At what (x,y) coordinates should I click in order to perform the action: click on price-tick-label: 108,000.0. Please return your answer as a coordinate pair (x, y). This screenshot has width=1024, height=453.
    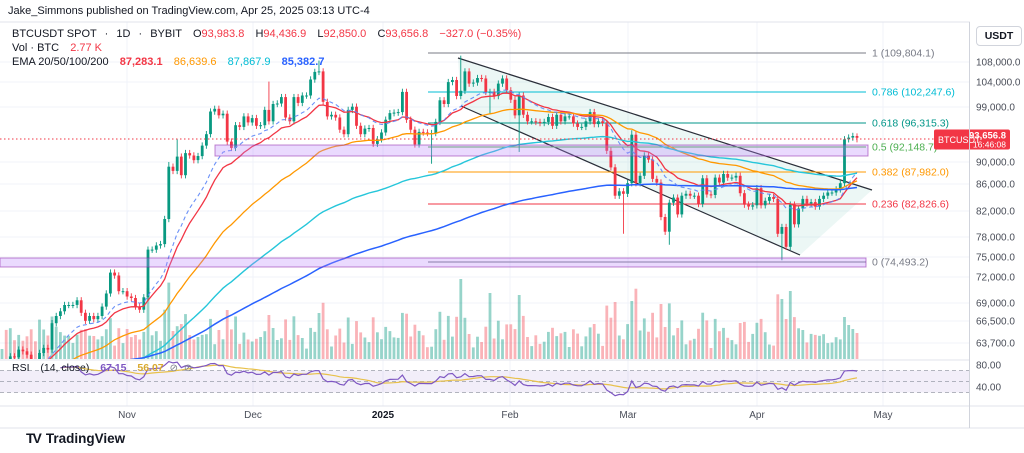
    Looking at the image, I should click on (998, 63).